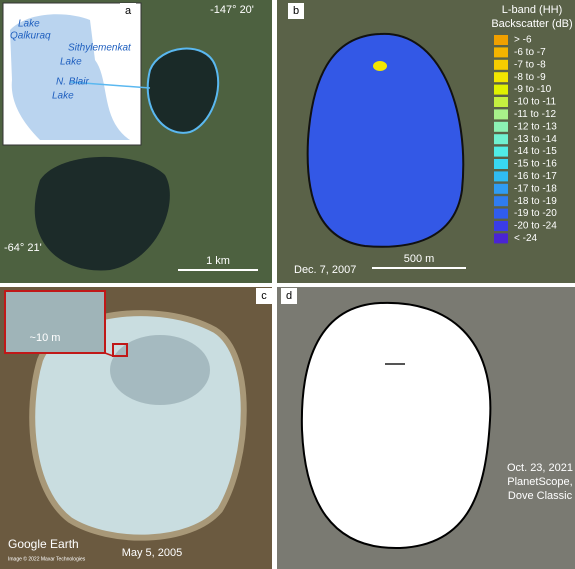  Describe the element at coordinates (232, 10) in the screenshot. I see `longitude: -147° 20'` at that location.